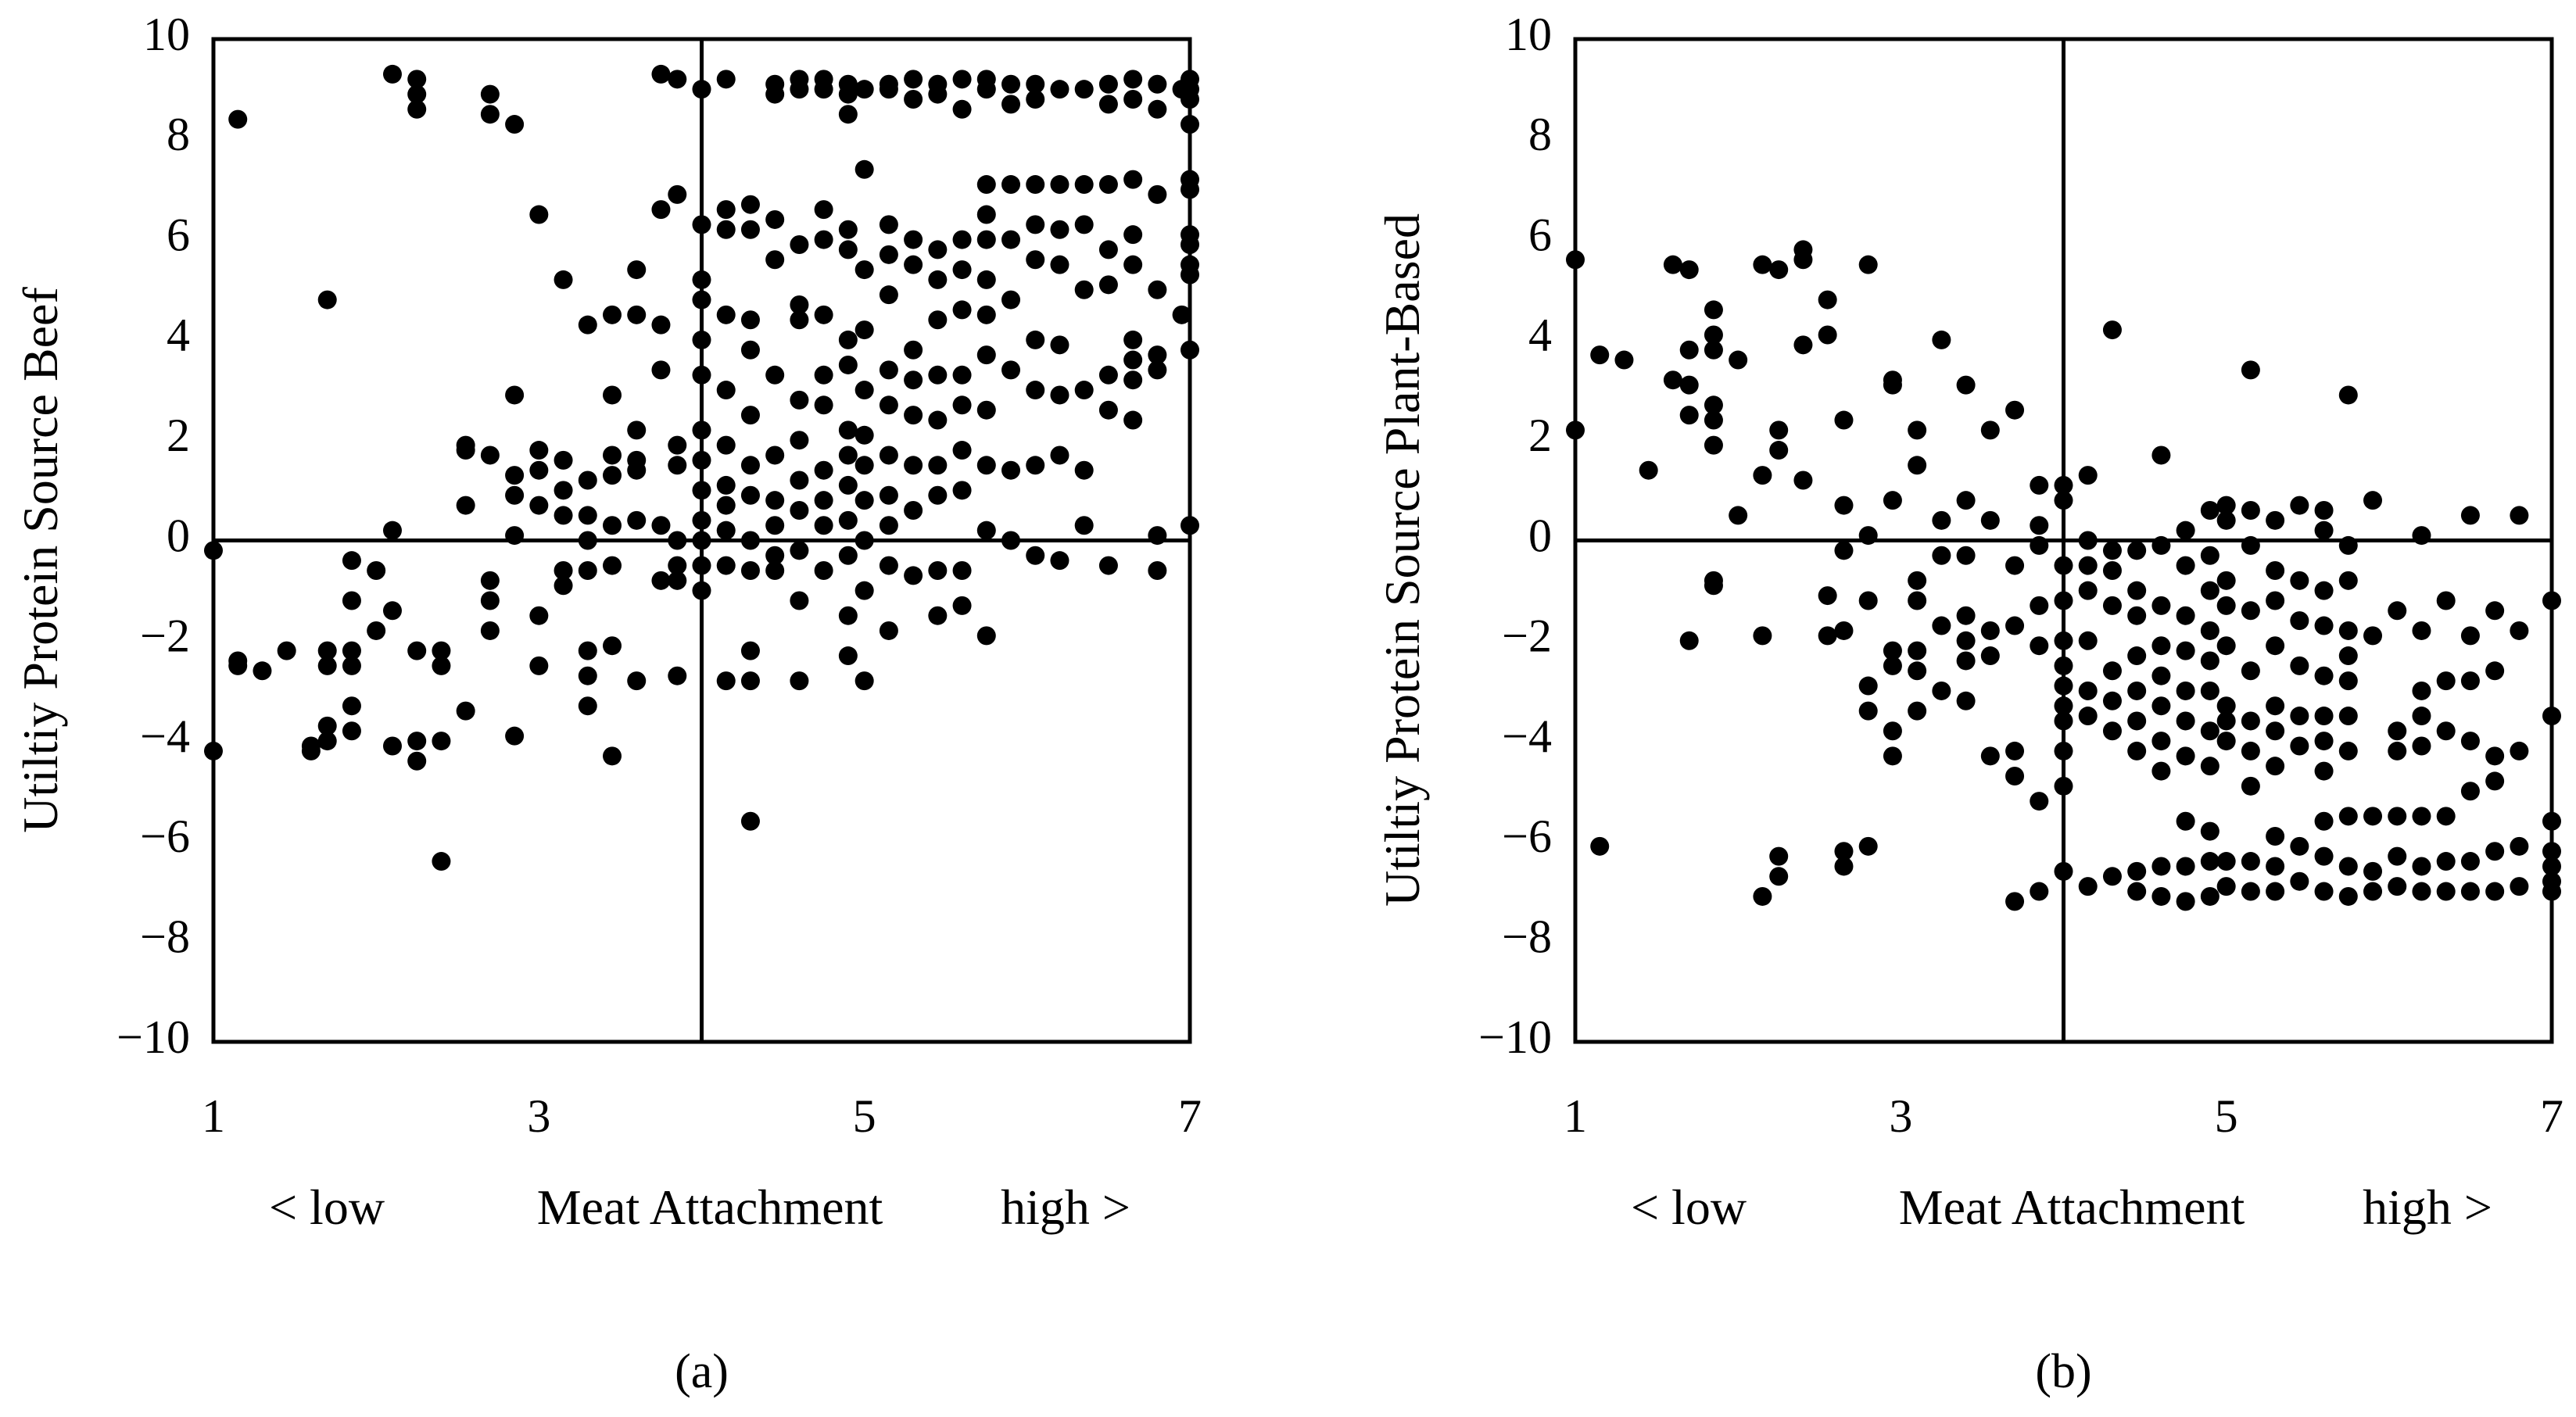  What do you see at coordinates (1540, 234) in the screenshot?
I see `y-tick-label: 6` at bounding box center [1540, 234].